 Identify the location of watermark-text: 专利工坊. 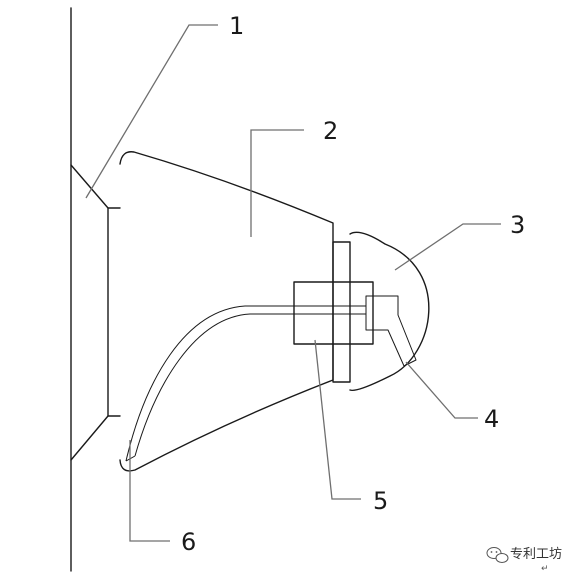
(536, 554).